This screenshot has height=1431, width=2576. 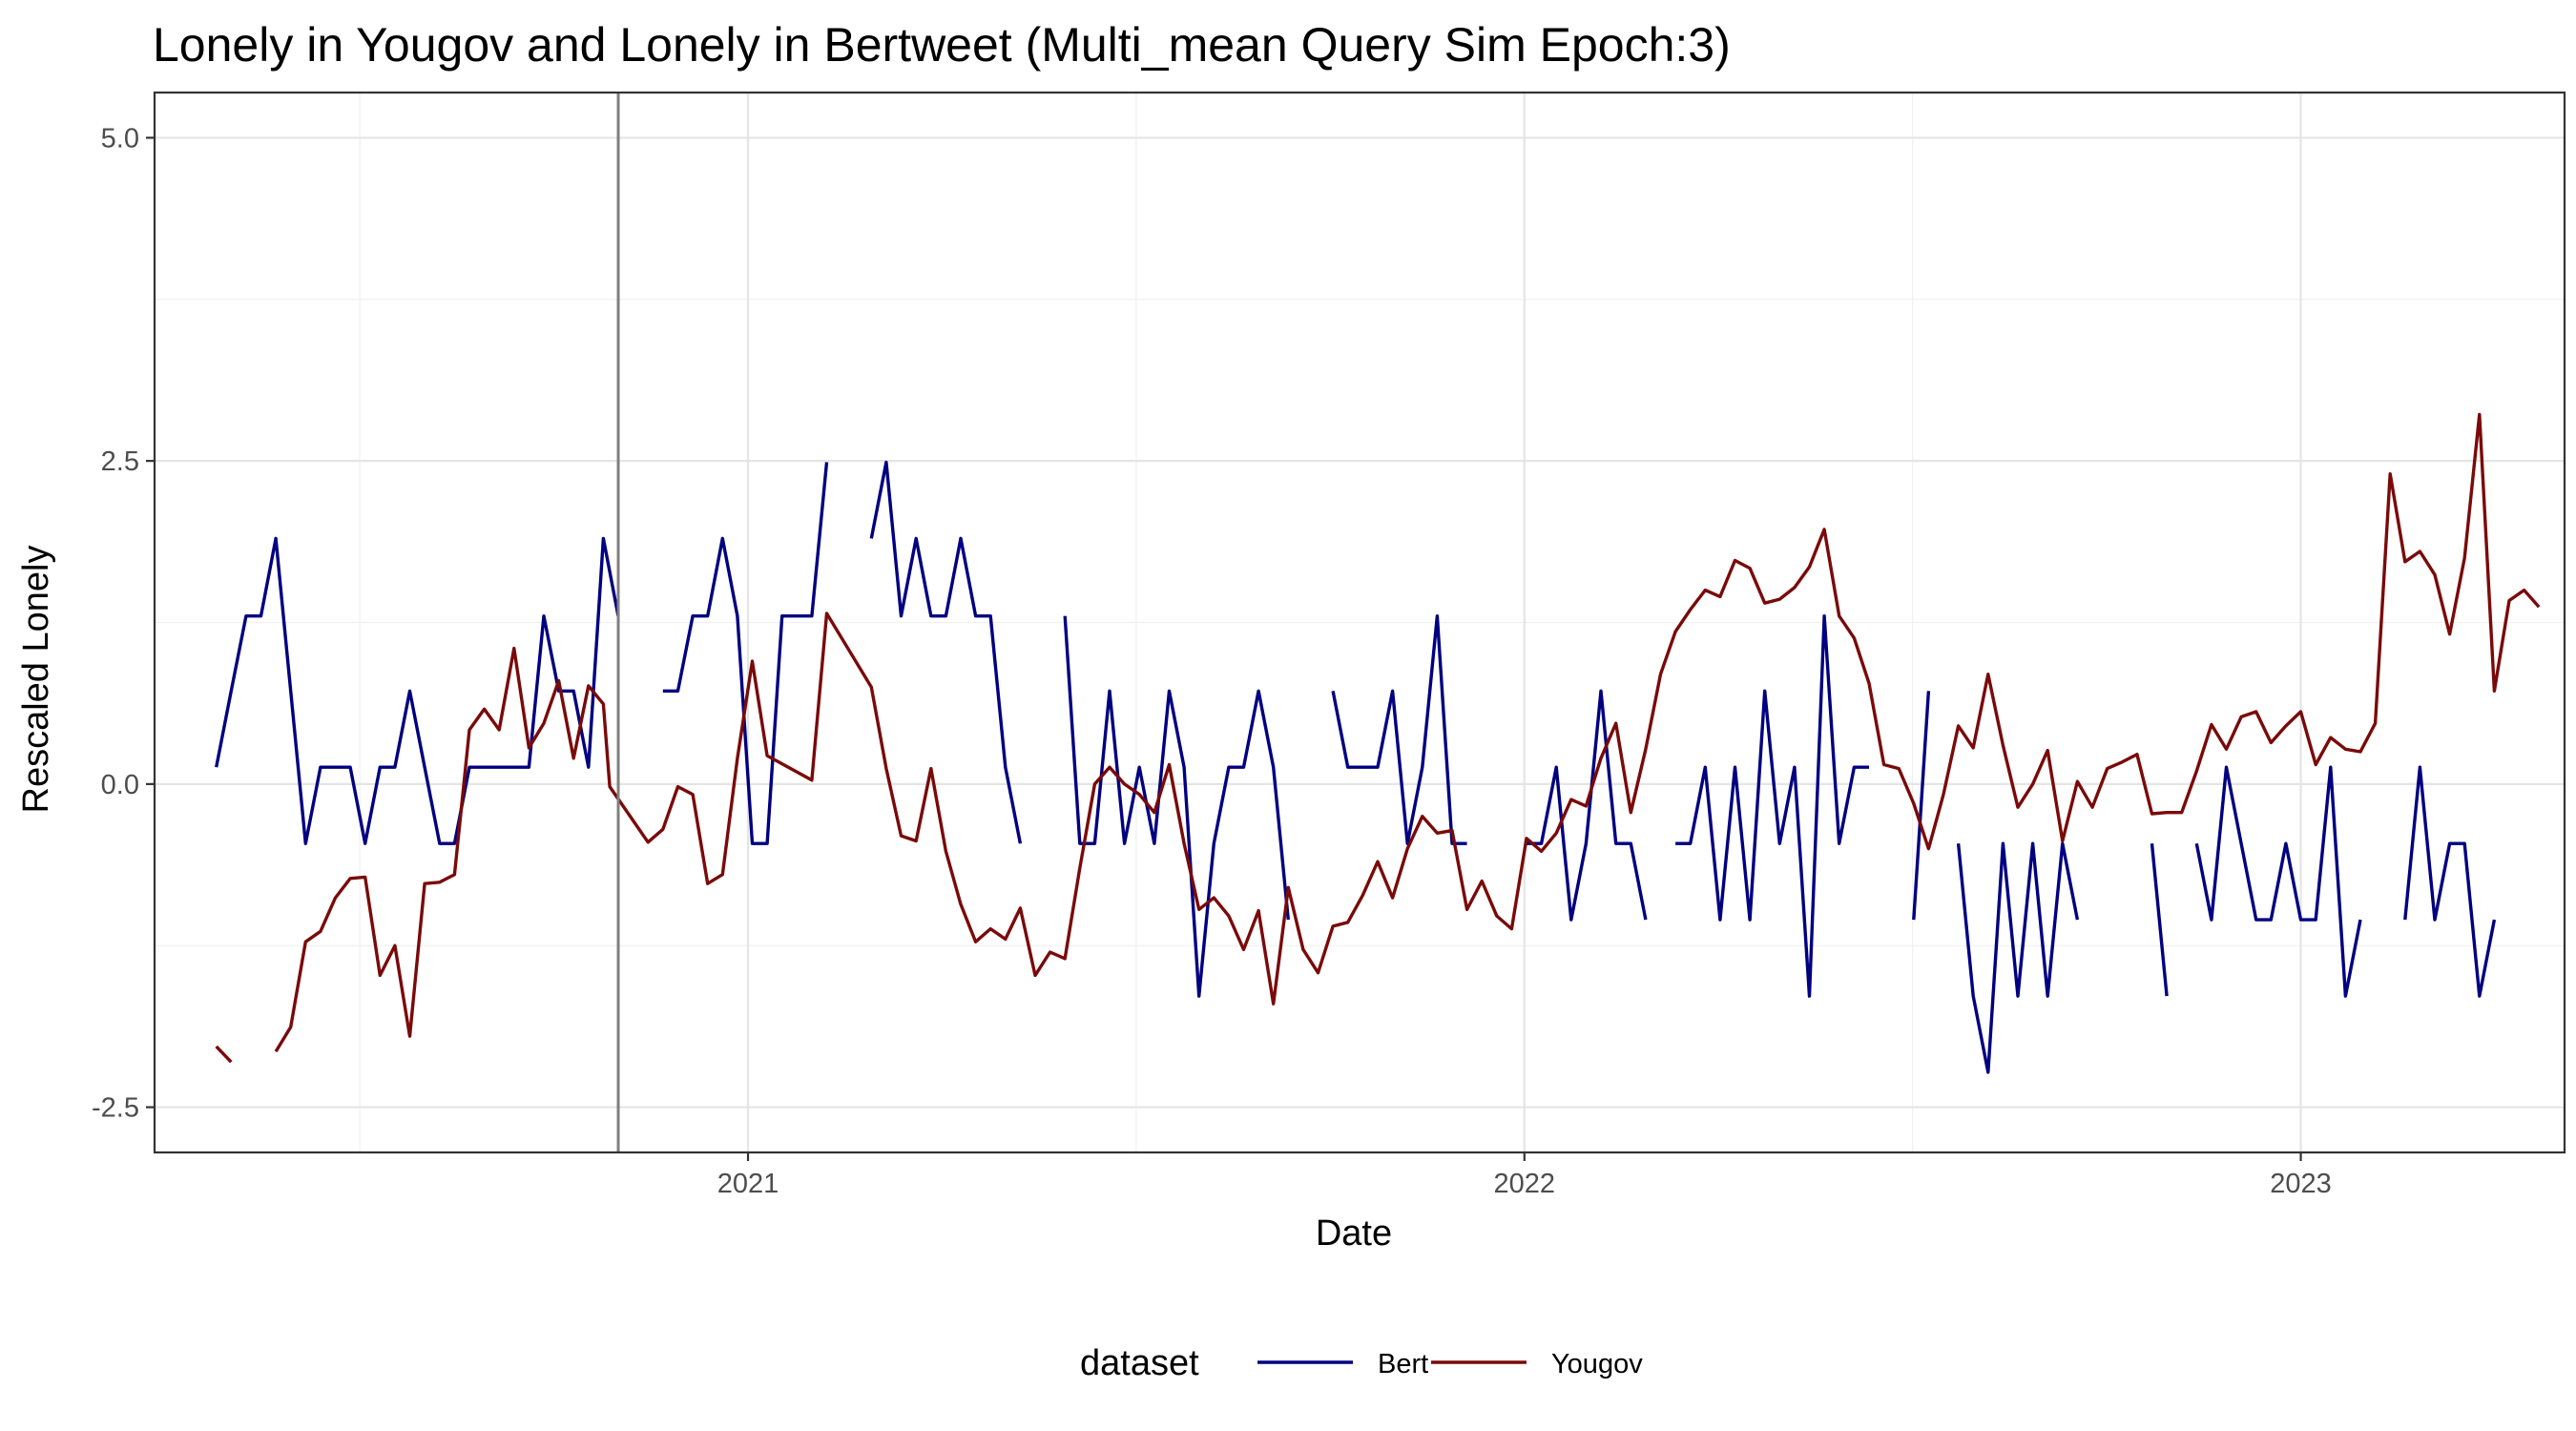 What do you see at coordinates (120, 461) in the screenshot?
I see `y-tick-label: 2.5` at bounding box center [120, 461].